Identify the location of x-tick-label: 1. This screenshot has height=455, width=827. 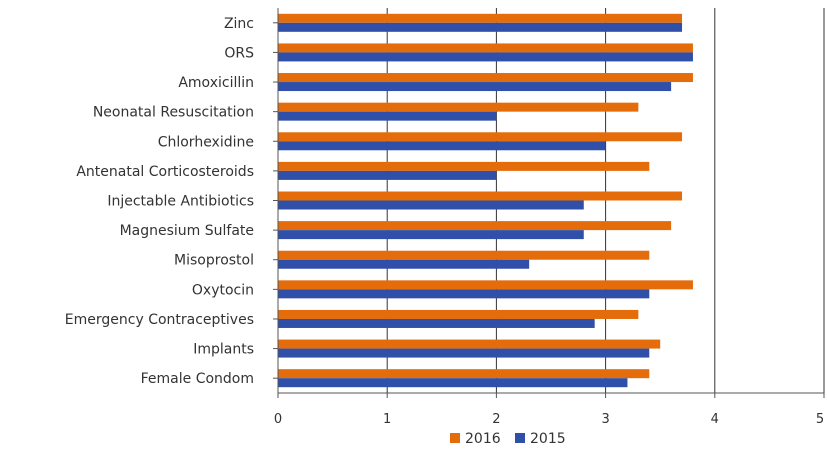
(387, 419).